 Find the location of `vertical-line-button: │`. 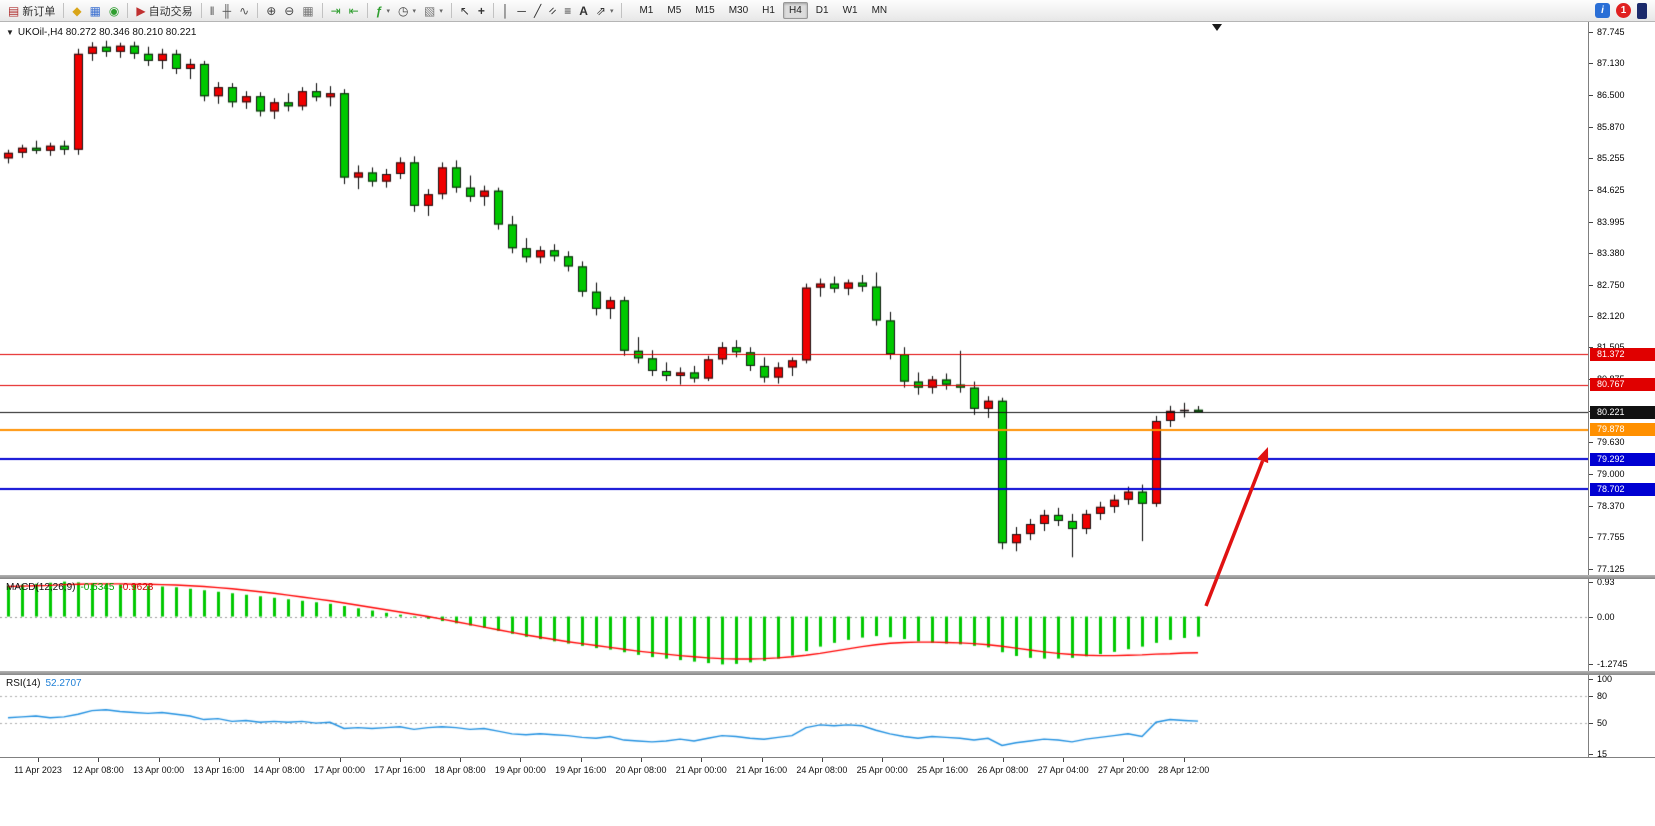

vertical-line-button: │ is located at coordinates (506, 11).